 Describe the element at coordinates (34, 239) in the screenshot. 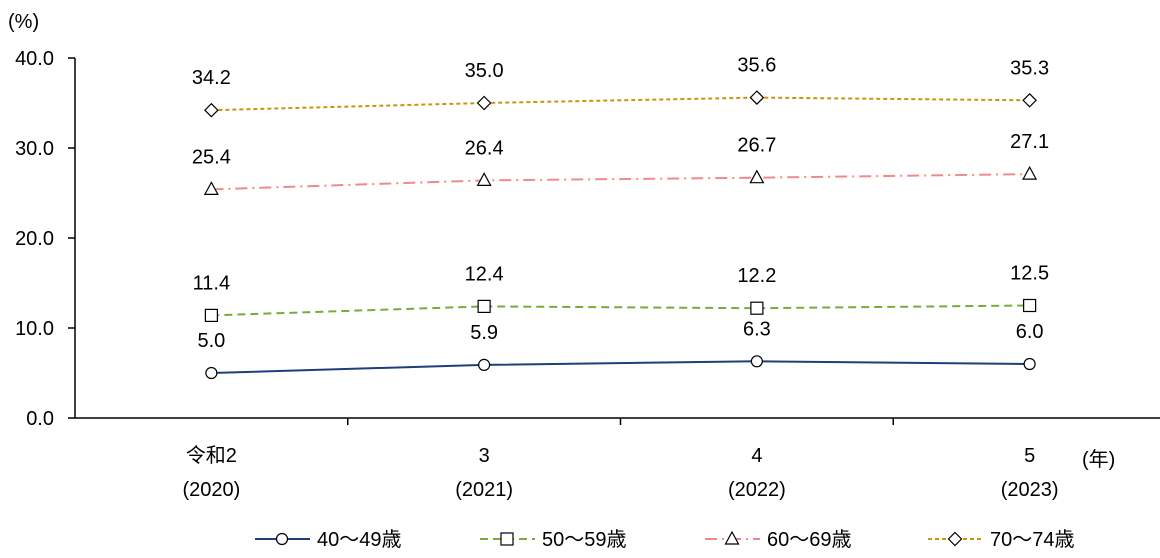

I see `y-tick-label: 20.0` at that location.